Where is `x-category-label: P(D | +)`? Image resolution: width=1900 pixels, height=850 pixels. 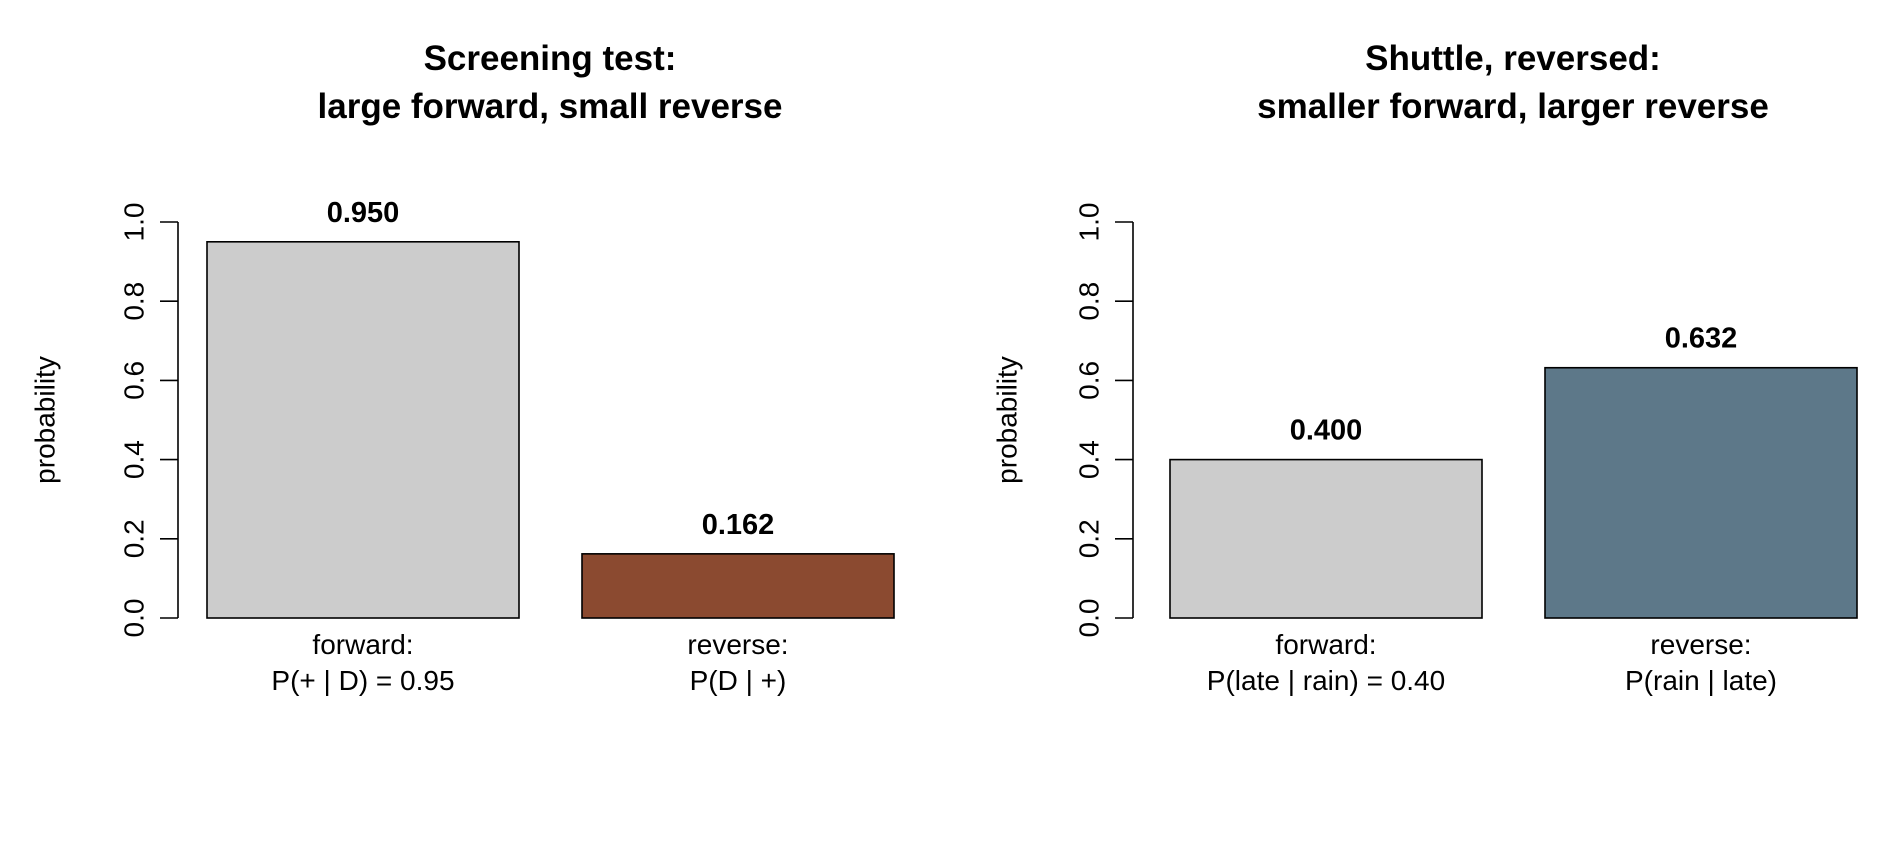
x-category-label: P(D | +) is located at coordinates (738, 680).